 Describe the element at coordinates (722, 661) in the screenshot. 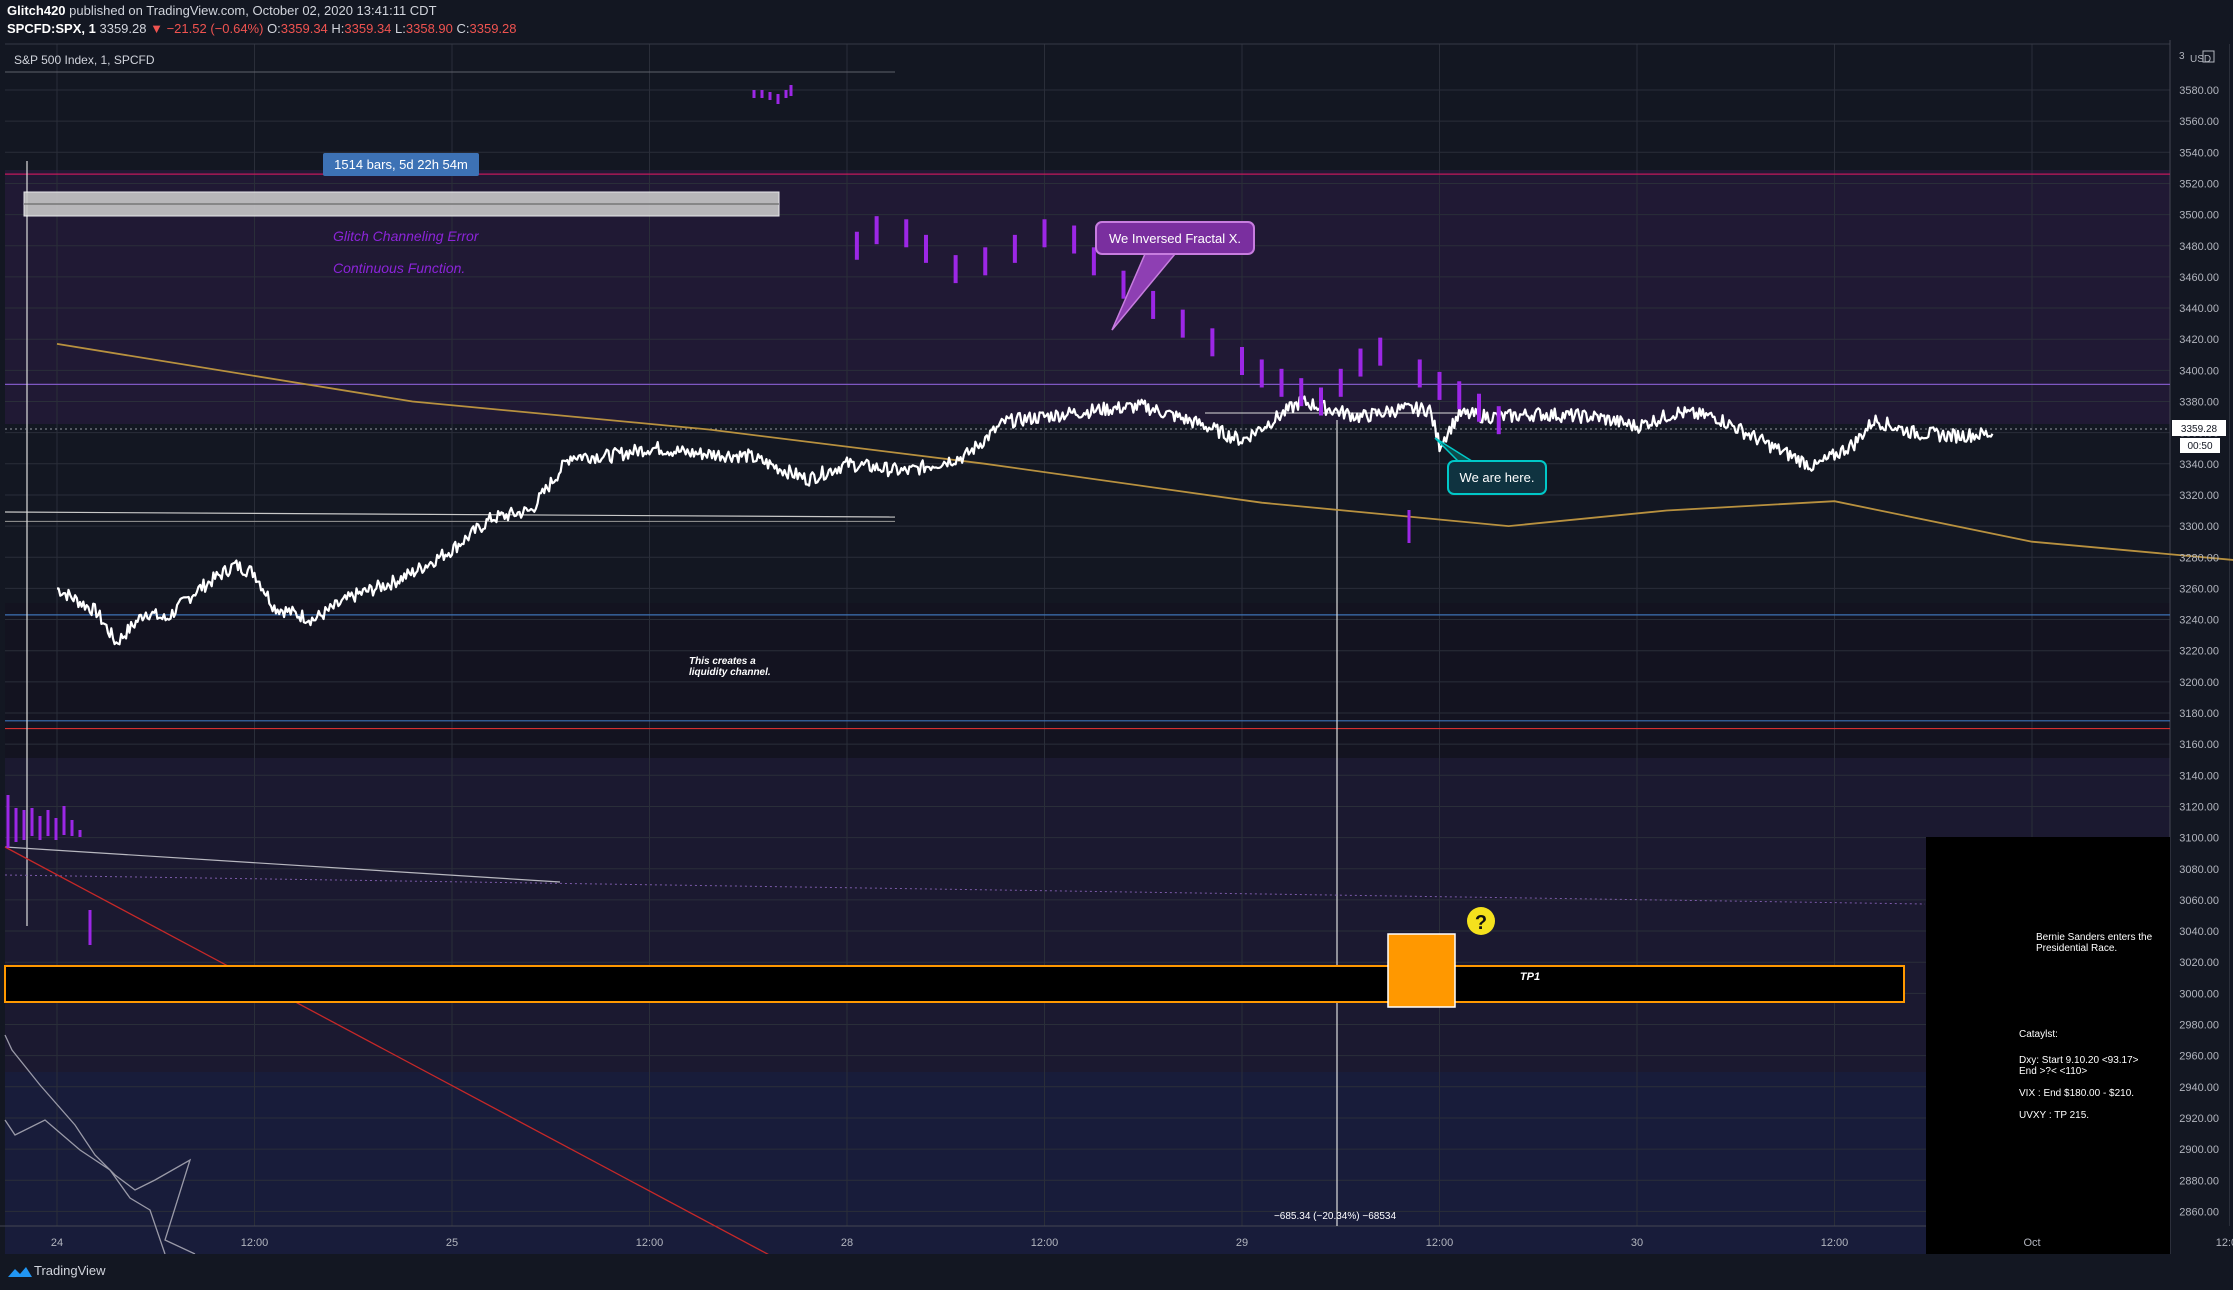

I see `liquidity-note-line1: This creates a` at that location.